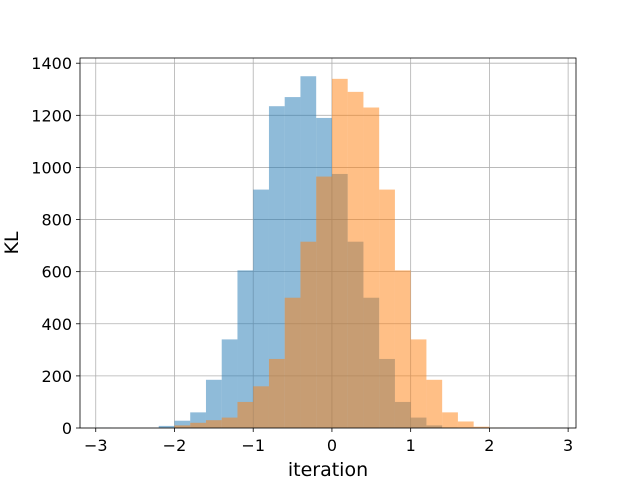 The width and height of the screenshot is (640, 480). What do you see at coordinates (67, 428) in the screenshot?
I see `y-tick-label-0: 0` at bounding box center [67, 428].